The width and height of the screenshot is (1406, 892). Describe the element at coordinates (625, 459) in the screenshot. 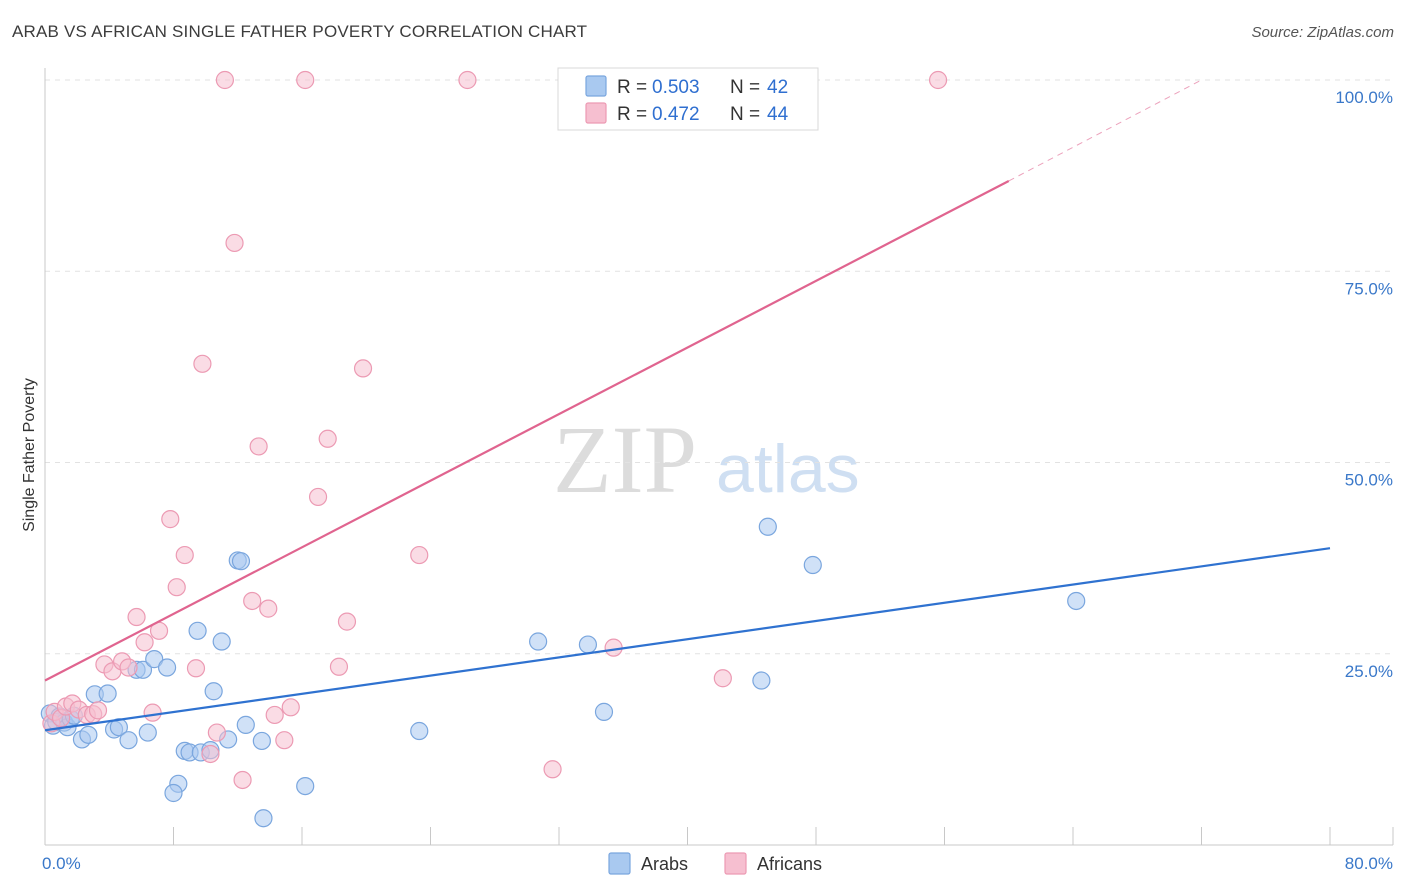

I see `watermark-zip: ZIP` at that location.